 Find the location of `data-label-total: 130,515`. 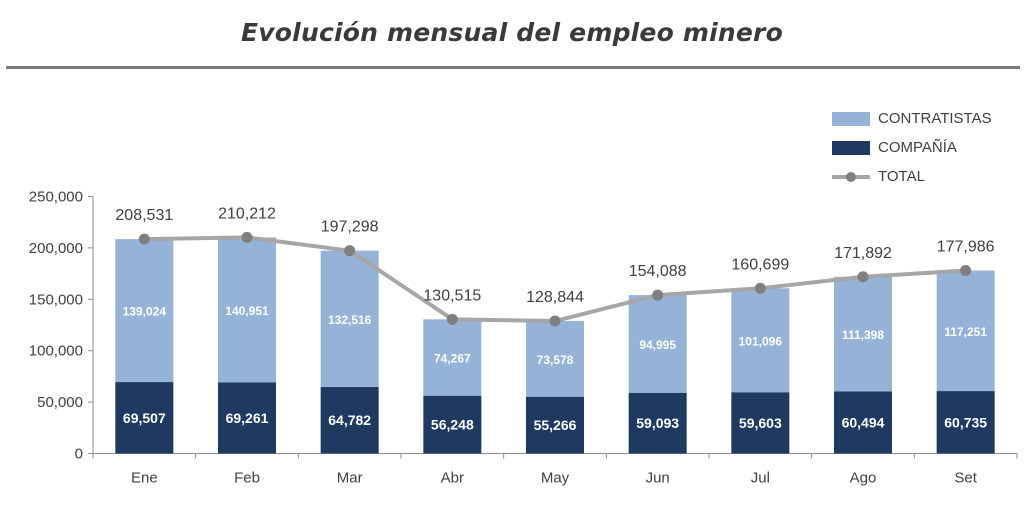

data-label-total: 130,515 is located at coordinates (452, 295).